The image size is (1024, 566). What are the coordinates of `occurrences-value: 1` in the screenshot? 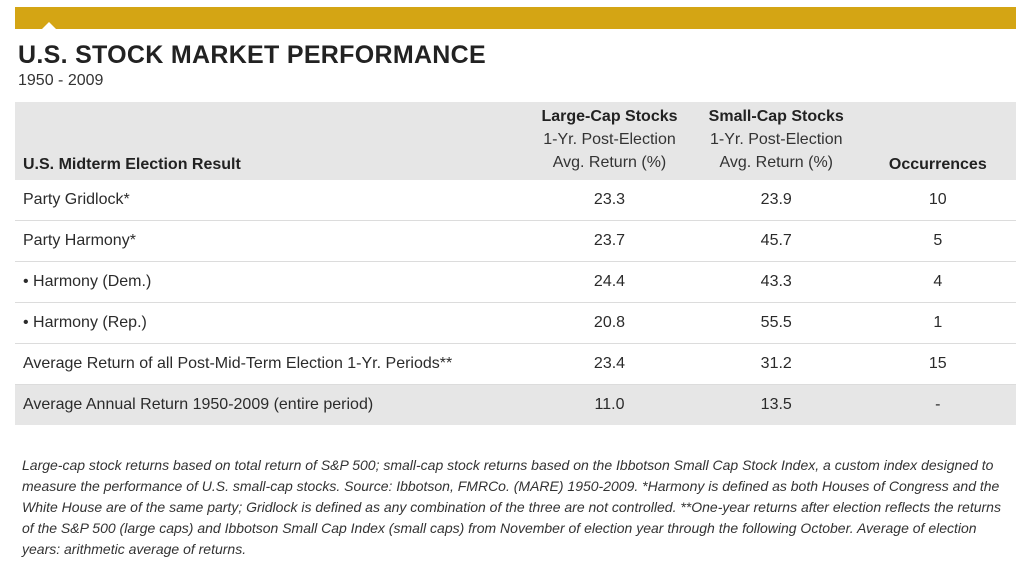 It's located at (937, 323).